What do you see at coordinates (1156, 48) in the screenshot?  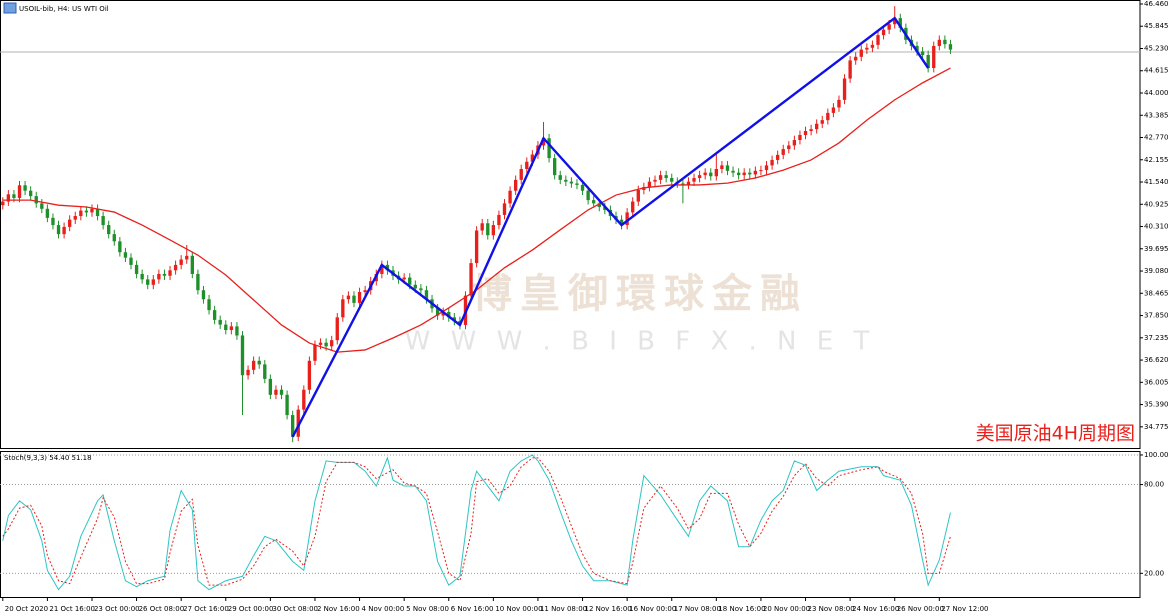 I see `y-tick-label: 45.230` at bounding box center [1156, 48].